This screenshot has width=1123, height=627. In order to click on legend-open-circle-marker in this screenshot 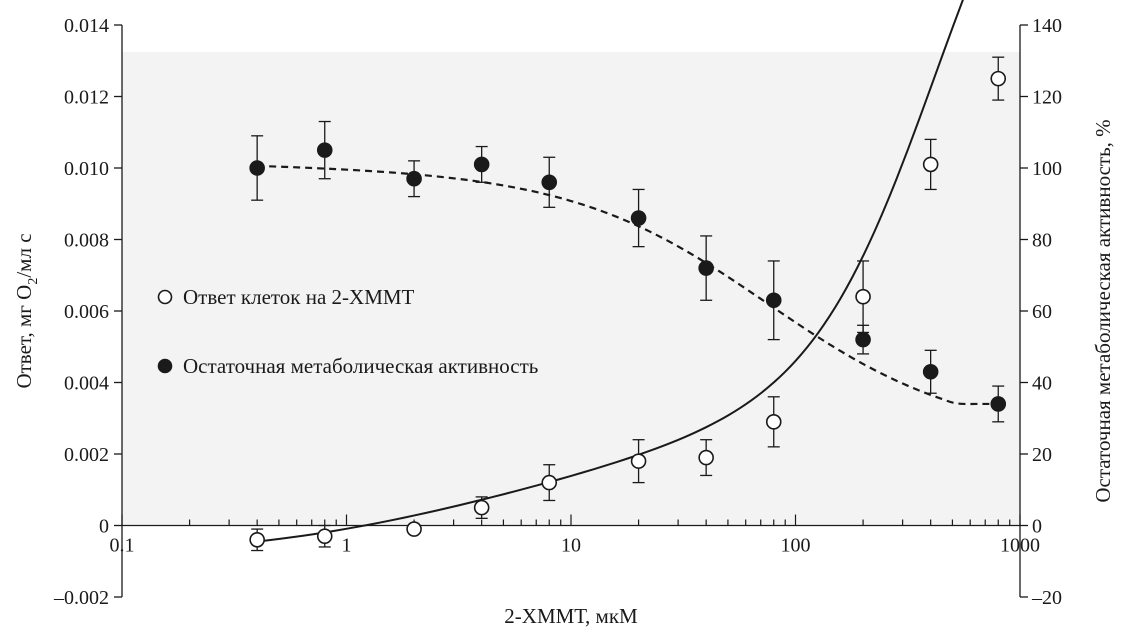, I will do `click(165, 297)`.